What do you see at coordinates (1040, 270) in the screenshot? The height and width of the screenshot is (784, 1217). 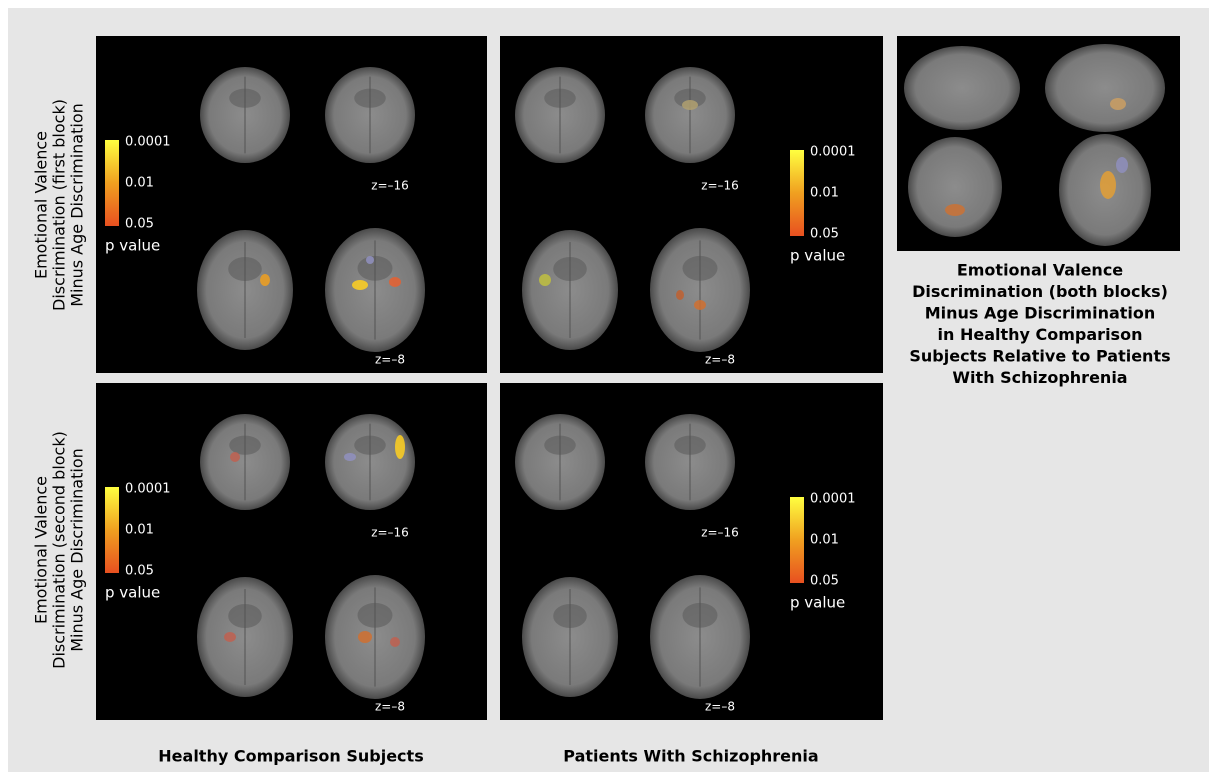 I see `caption-line: Emotional Valence` at bounding box center [1040, 270].